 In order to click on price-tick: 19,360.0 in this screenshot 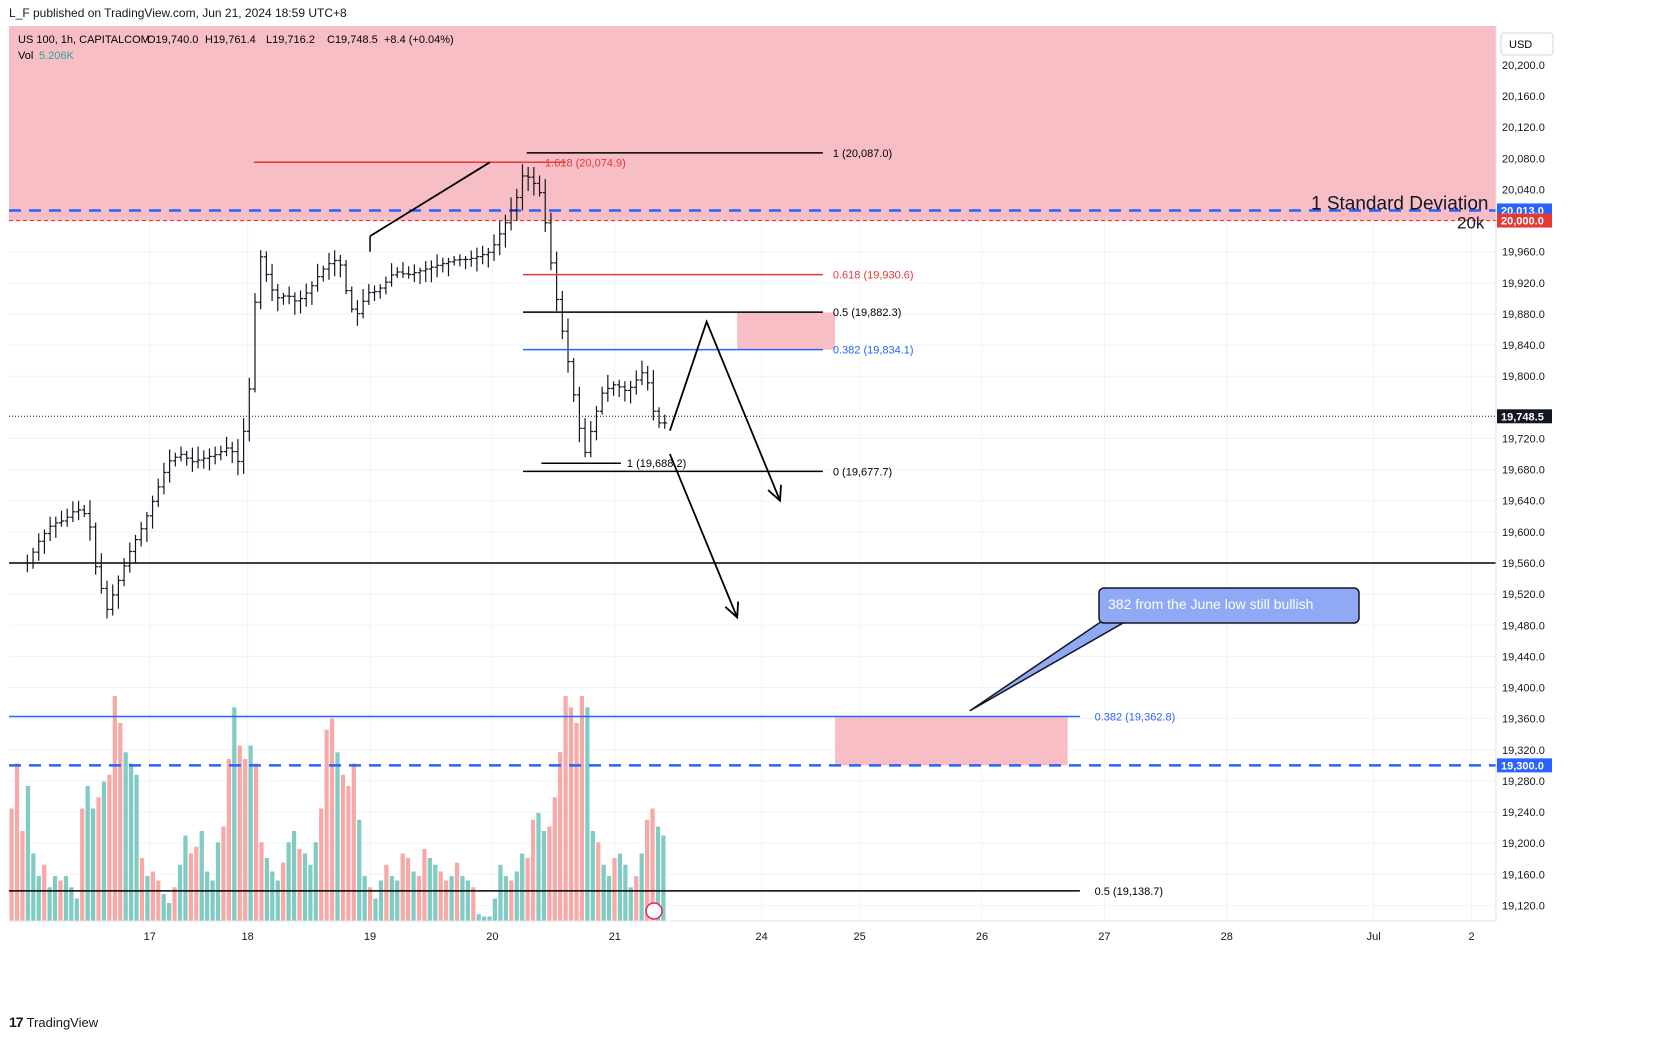, I will do `click(1523, 720)`.